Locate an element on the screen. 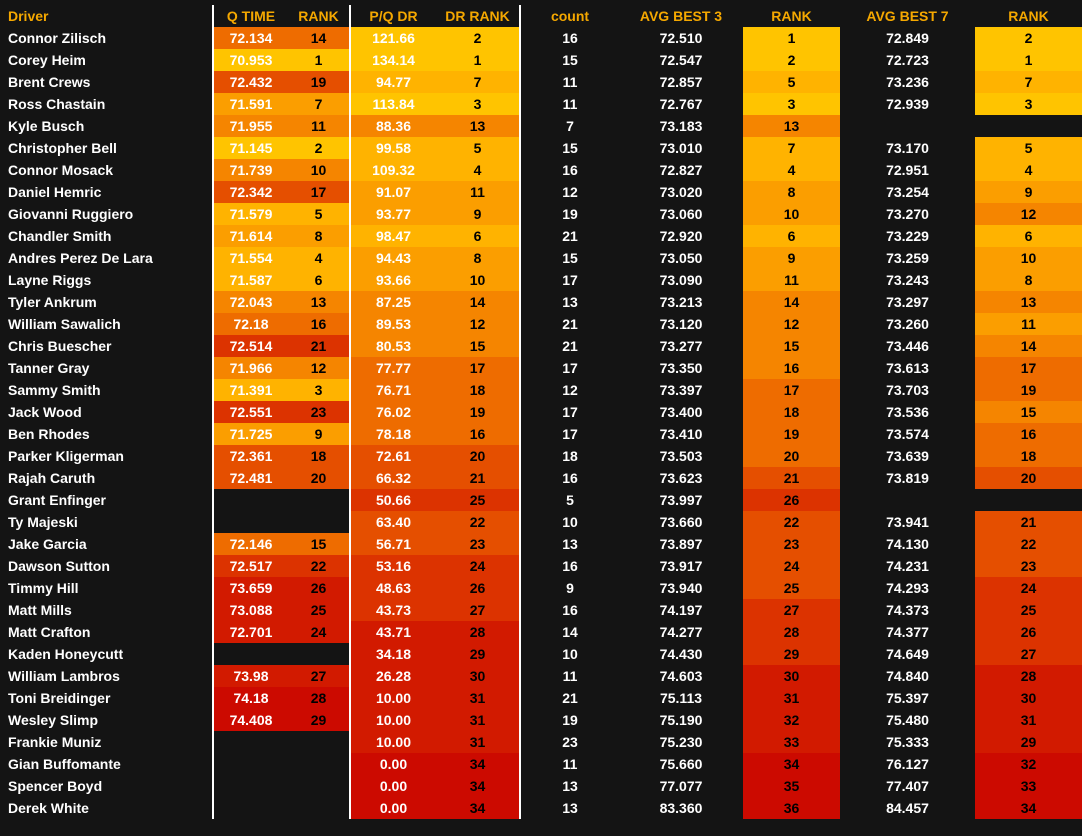  count-cell: 12 is located at coordinates (570, 192).